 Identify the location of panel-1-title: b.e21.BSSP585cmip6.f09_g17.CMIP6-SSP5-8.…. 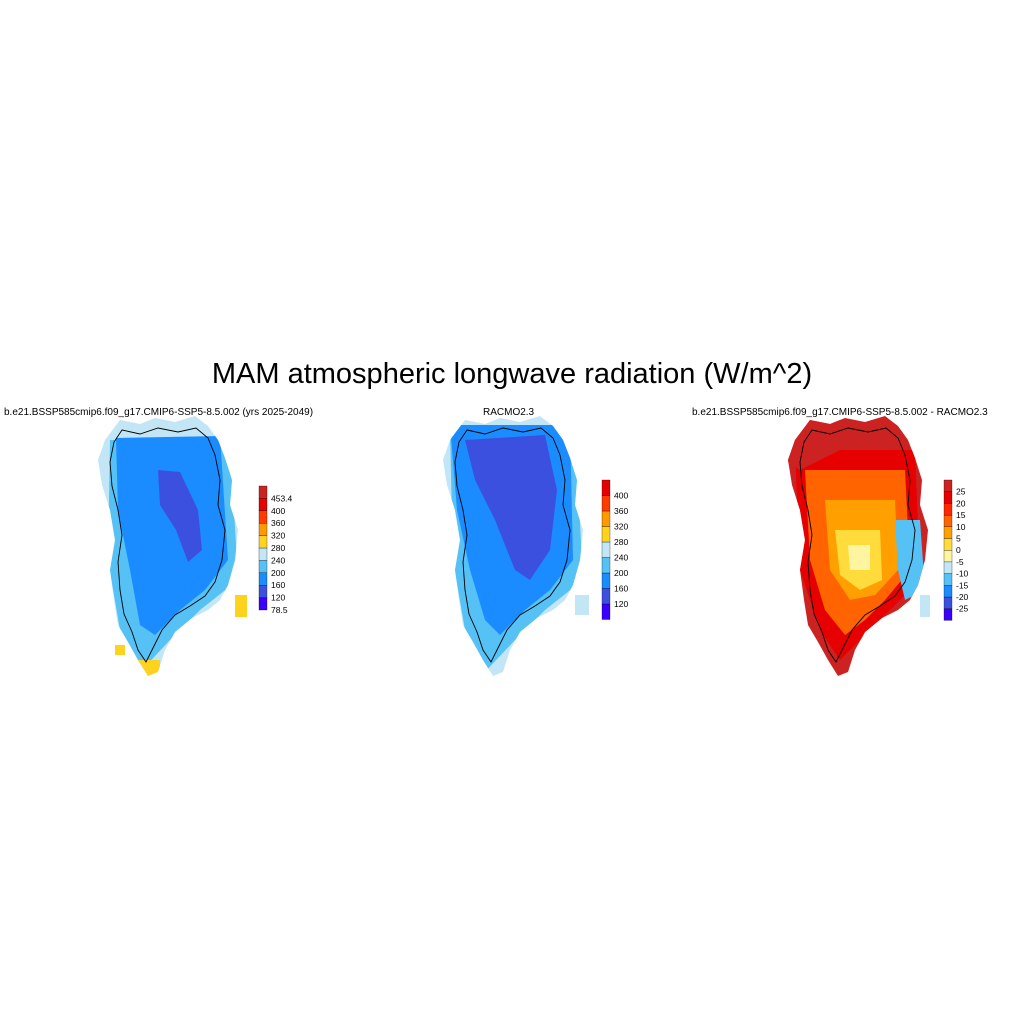
(159, 412).